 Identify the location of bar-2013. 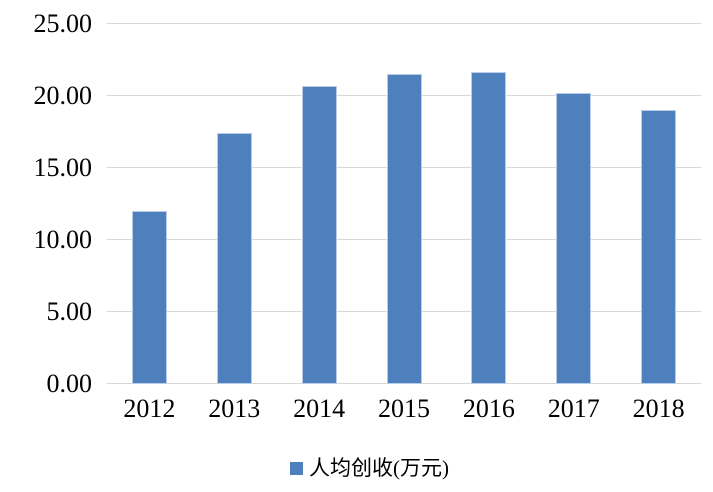
(234, 258).